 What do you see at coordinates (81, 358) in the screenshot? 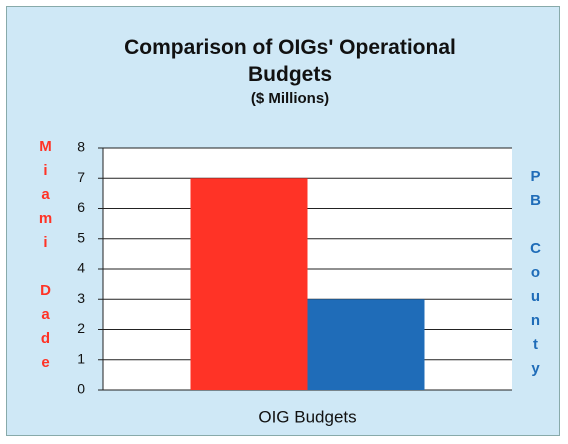
I see `y-tick-label: 1` at bounding box center [81, 358].